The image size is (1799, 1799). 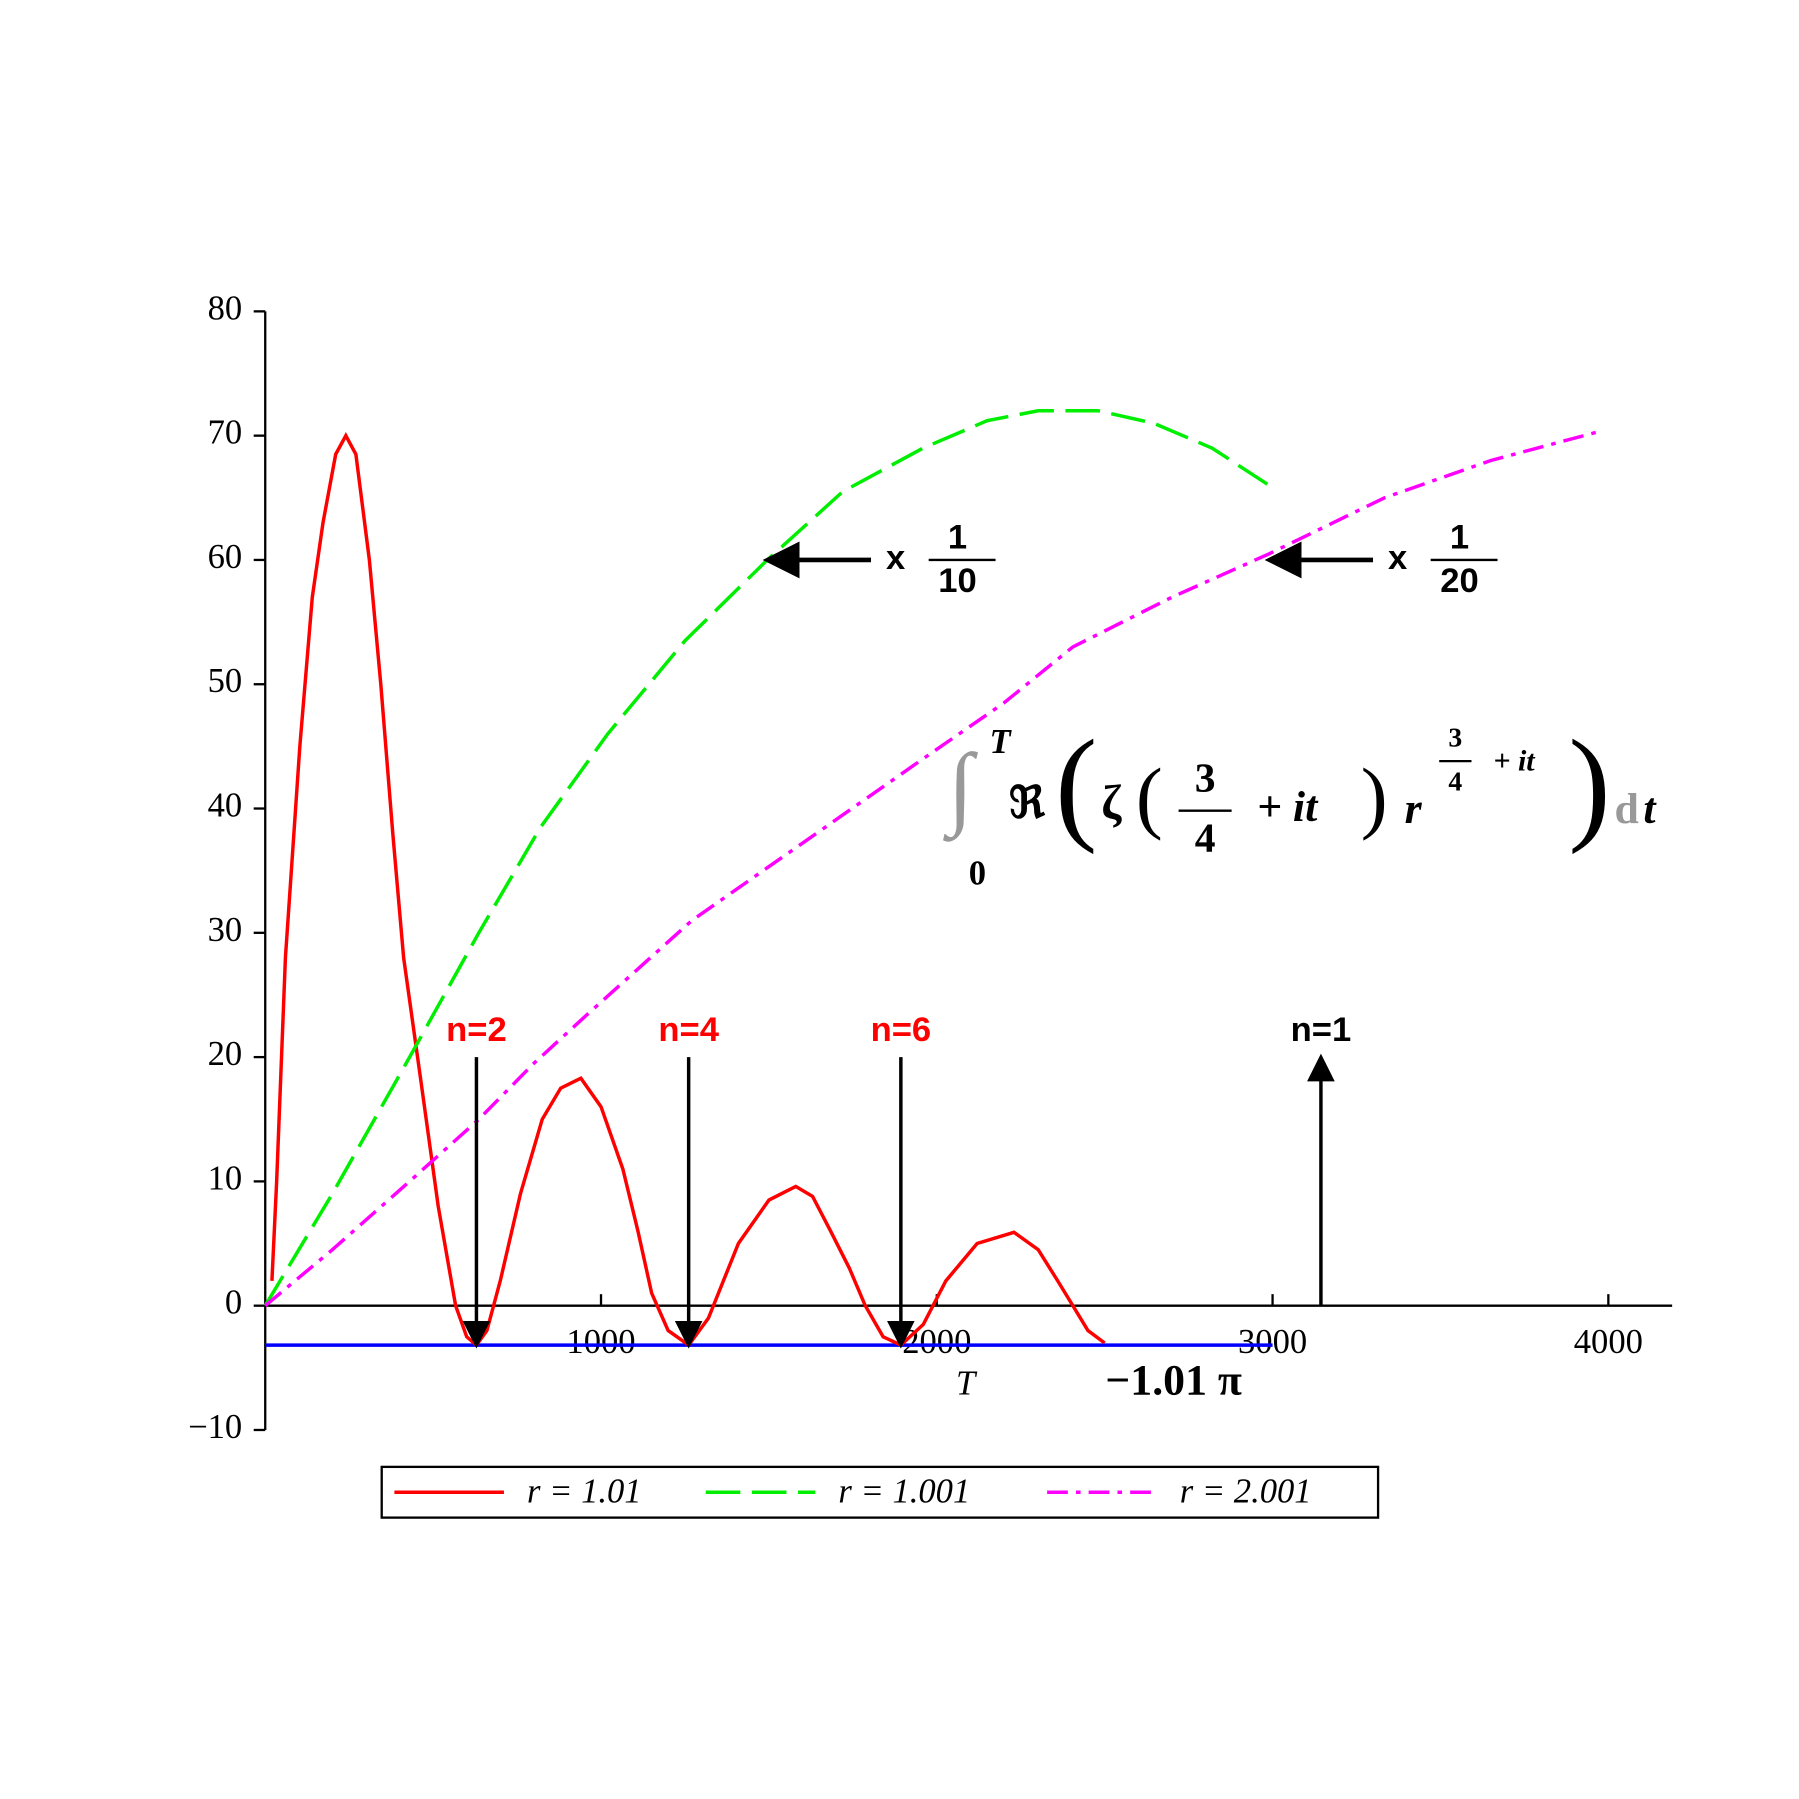 What do you see at coordinates (977, 873) in the screenshot?
I see `formula-lower: 0` at bounding box center [977, 873].